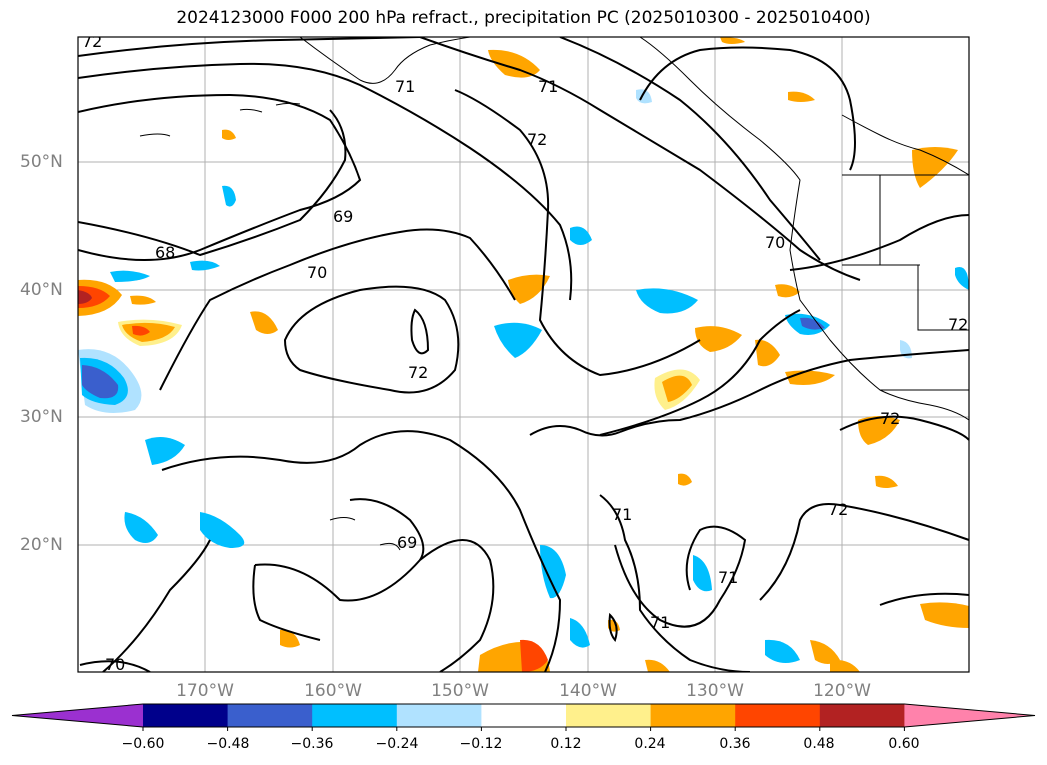  I want to click on lat-label: 30°N, so click(41, 417).